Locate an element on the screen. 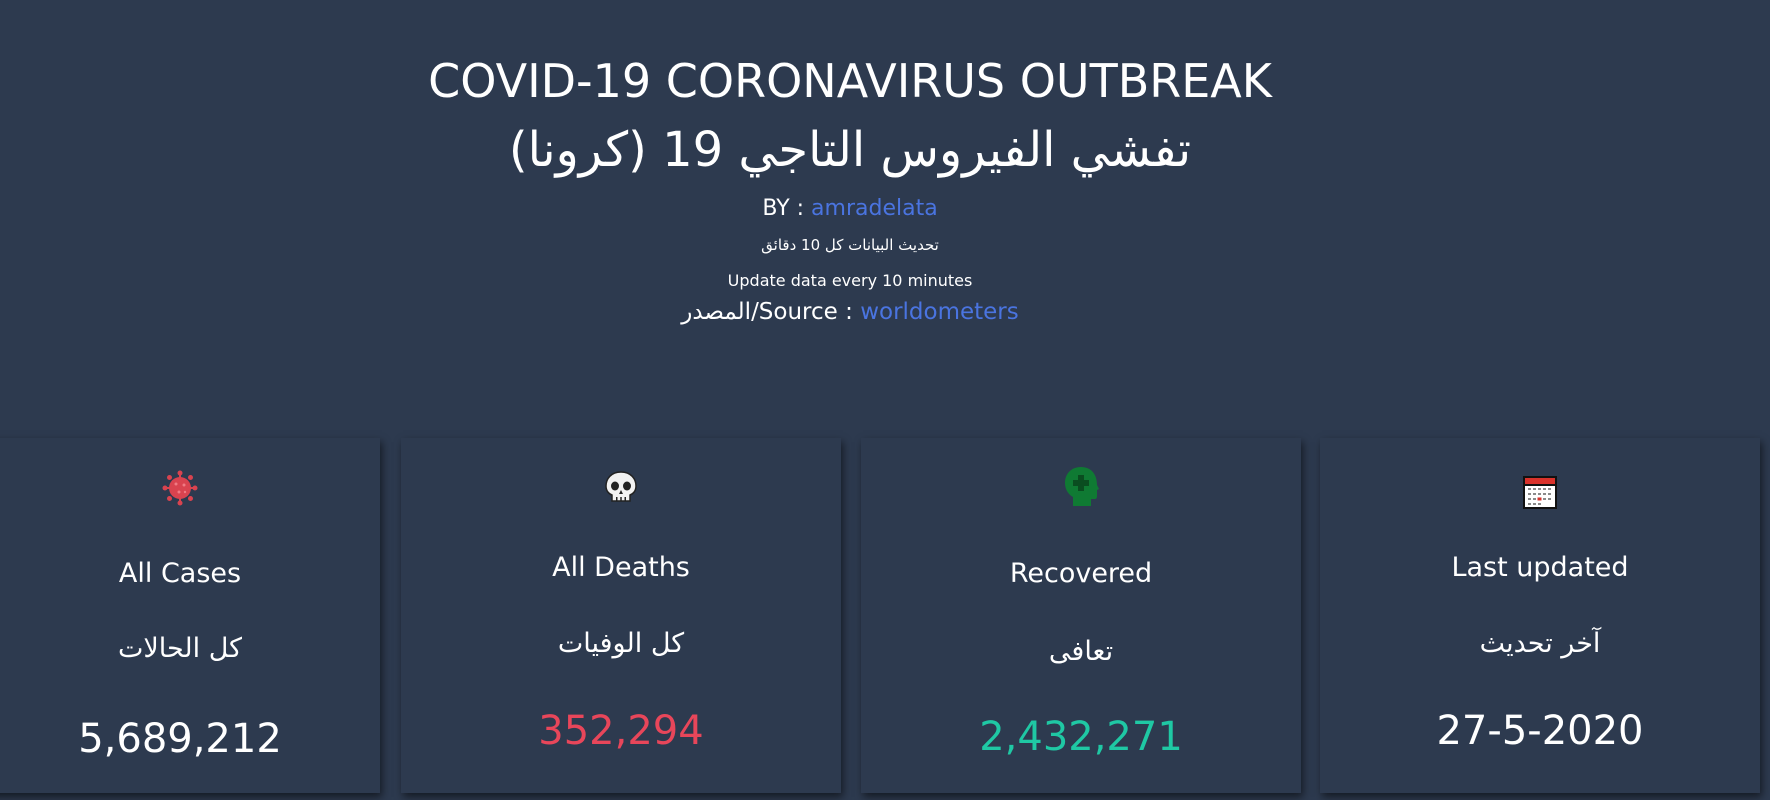 Image resolution: width=1770 pixels, height=800 pixels. page-title-en: COVID-19 CORONAVIRUS OUTBREAK is located at coordinates (850, 81).